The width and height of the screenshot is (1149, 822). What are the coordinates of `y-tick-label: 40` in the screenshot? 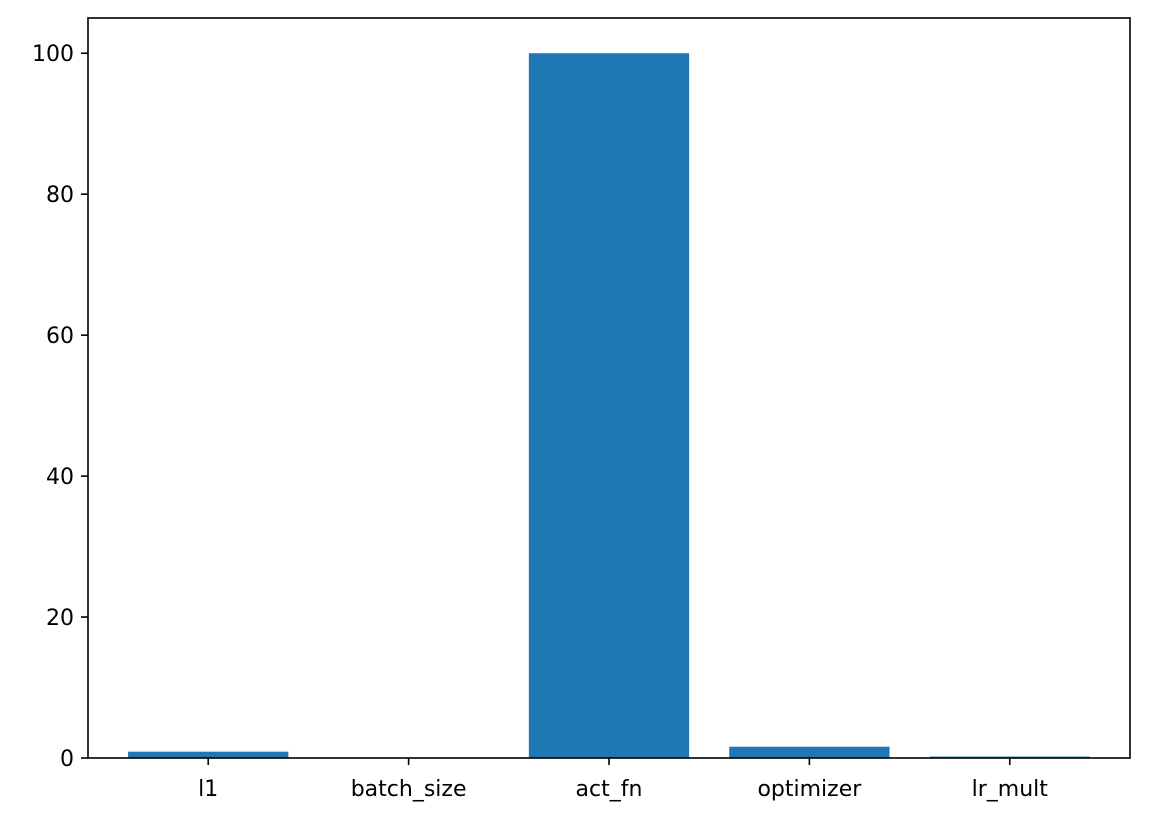 It's located at (60, 477).